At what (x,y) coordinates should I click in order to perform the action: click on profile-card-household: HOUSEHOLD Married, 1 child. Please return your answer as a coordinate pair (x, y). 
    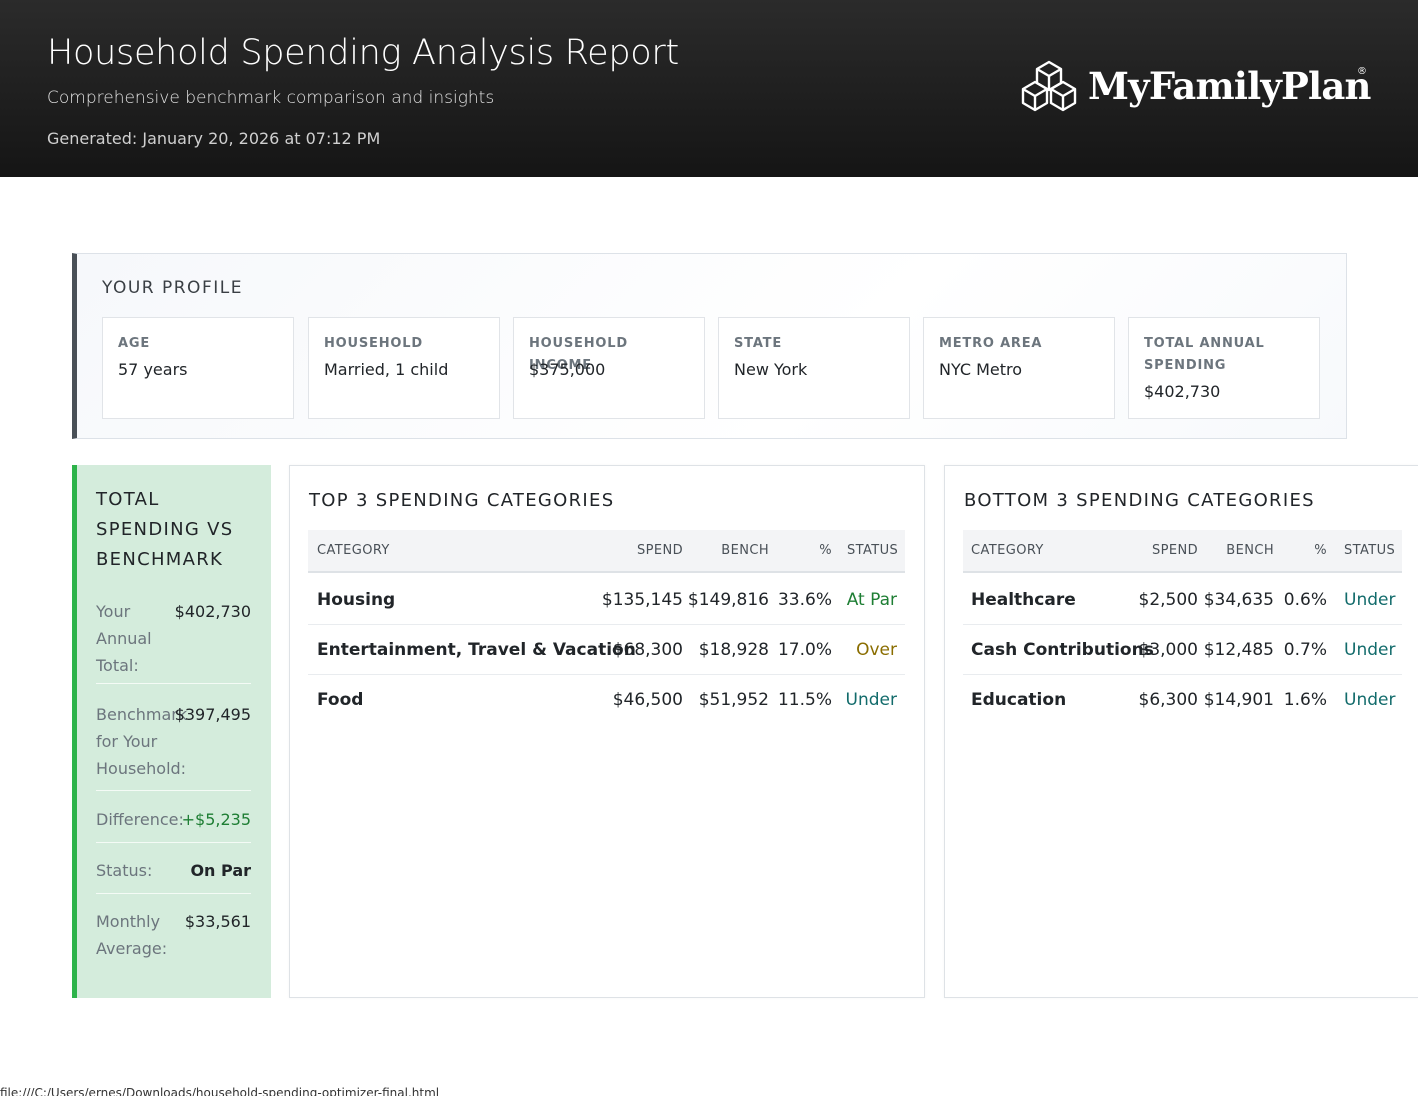
    Looking at the image, I should click on (404, 368).